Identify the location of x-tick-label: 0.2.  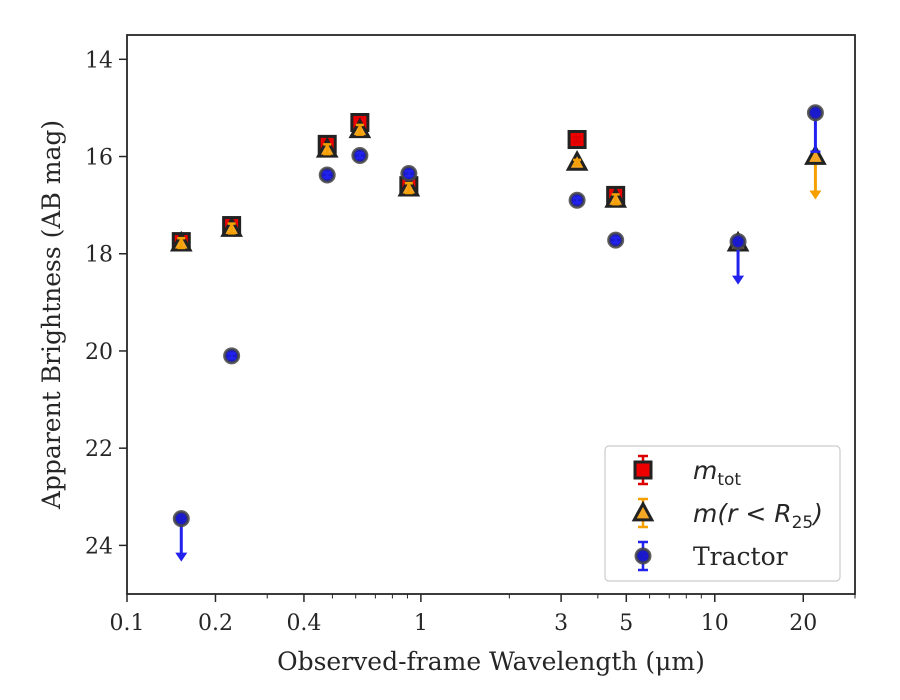
(215, 623).